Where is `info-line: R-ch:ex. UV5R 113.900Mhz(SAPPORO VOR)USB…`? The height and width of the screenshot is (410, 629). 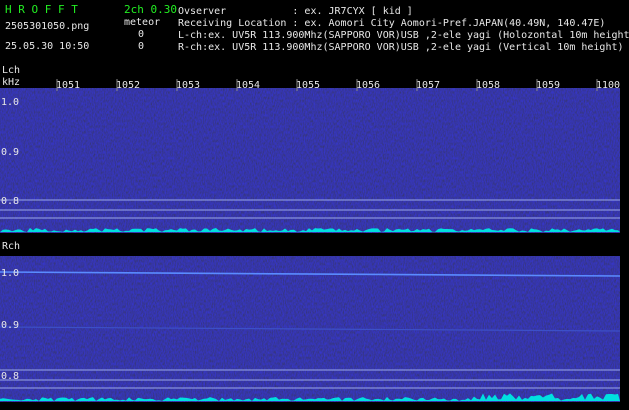
info-line: R-ch:ex. UV5R 113.900Mhz(SAPPORO VOR)USB… is located at coordinates (401, 47).